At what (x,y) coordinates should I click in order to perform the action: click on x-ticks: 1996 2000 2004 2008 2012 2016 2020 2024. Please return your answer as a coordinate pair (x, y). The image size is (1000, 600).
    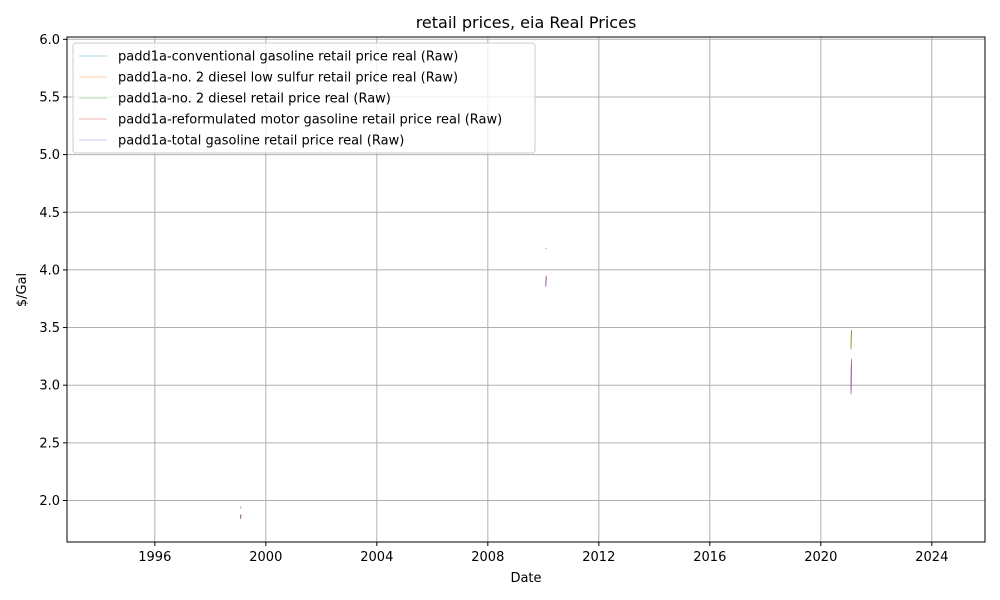
    Looking at the image, I should click on (543, 553).